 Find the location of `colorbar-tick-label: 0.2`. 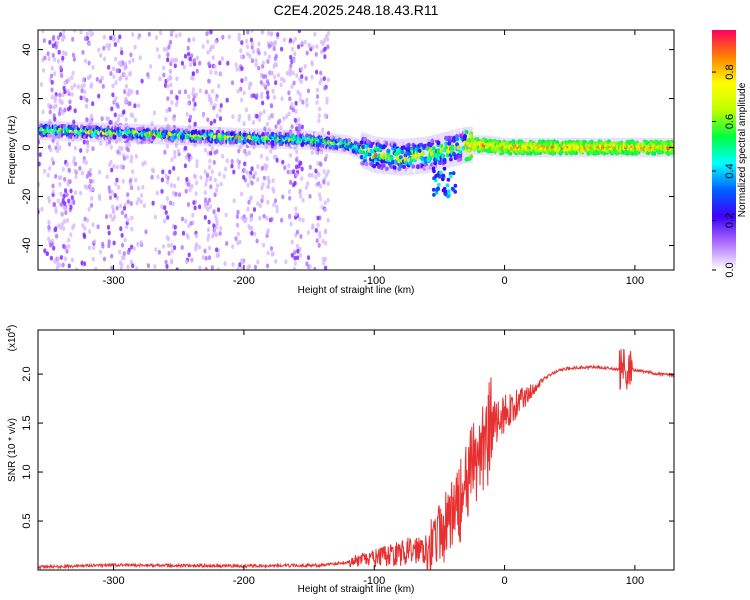

colorbar-tick-label: 0.2 is located at coordinates (730, 220).